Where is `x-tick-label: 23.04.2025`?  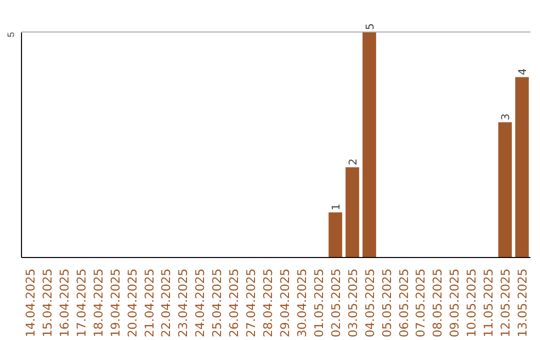
x-tick-label: 23.04.2025 is located at coordinates (183, 303).